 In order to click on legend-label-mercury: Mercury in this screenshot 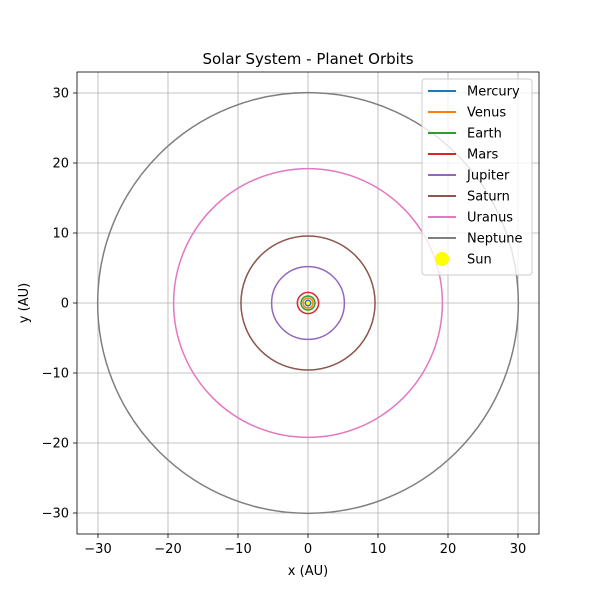, I will do `click(493, 92)`.